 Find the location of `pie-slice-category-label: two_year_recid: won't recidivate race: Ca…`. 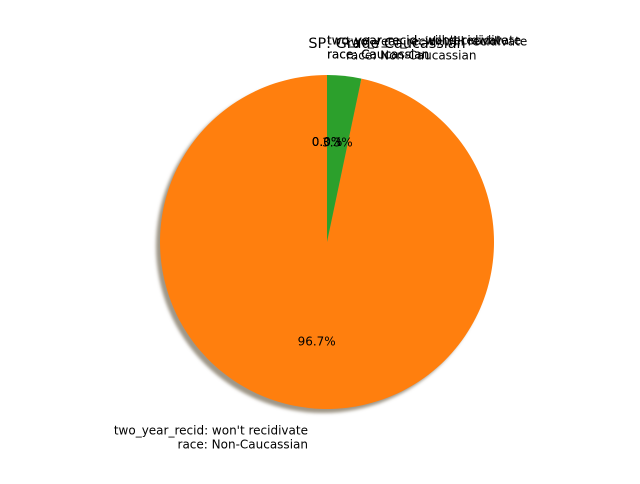

pie-slice-category-label: two_year_recid: won't recidivate race: Ca… is located at coordinates (424, 47).